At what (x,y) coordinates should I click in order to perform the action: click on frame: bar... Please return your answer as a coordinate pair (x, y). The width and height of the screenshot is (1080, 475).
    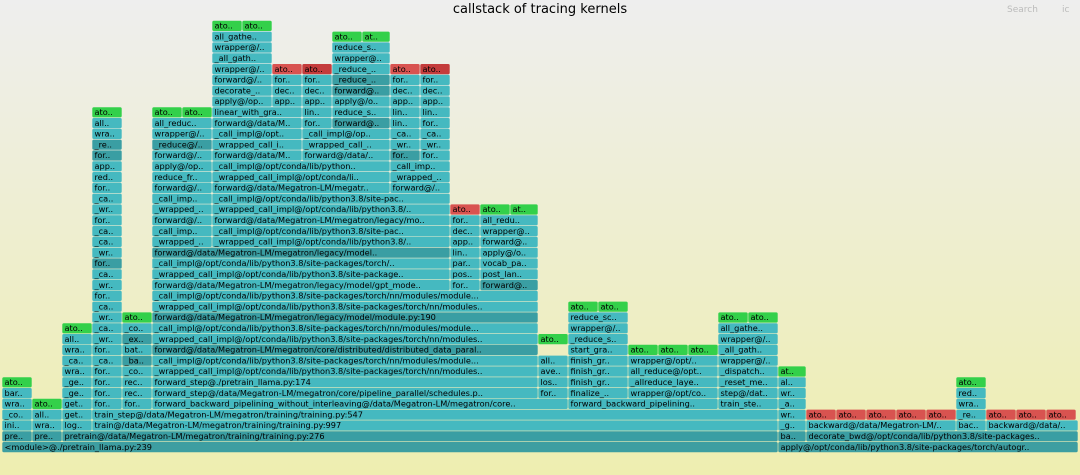
    Looking at the image, I should click on (17, 393).